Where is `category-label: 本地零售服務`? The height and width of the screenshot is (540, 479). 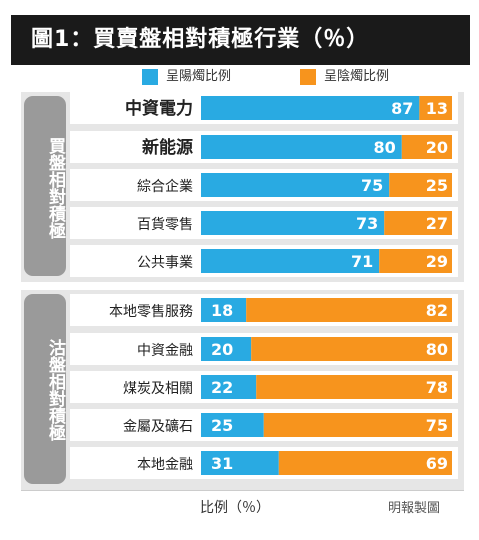
category-label: 本地零售服務 is located at coordinates (151, 312).